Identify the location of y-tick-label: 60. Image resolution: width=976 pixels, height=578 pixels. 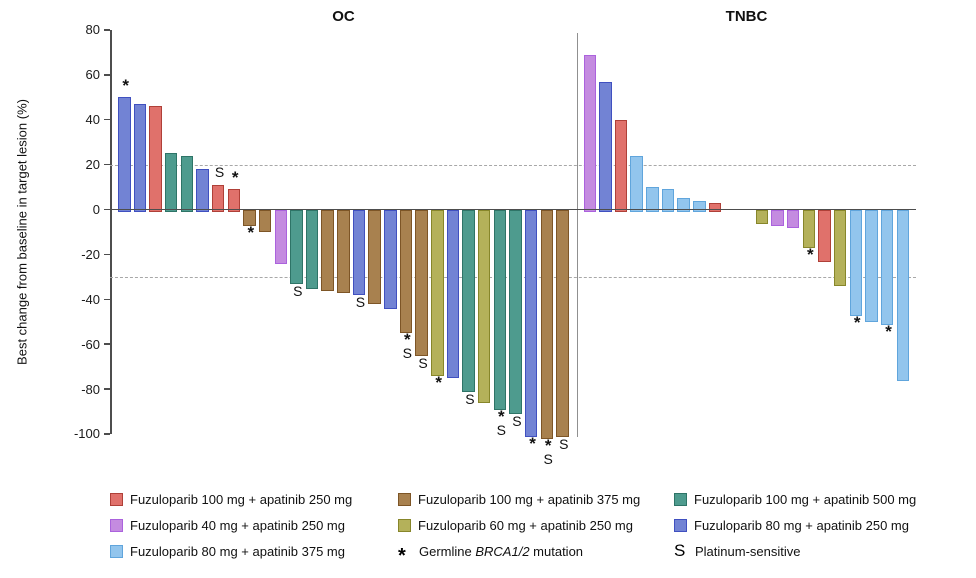
(92, 75).